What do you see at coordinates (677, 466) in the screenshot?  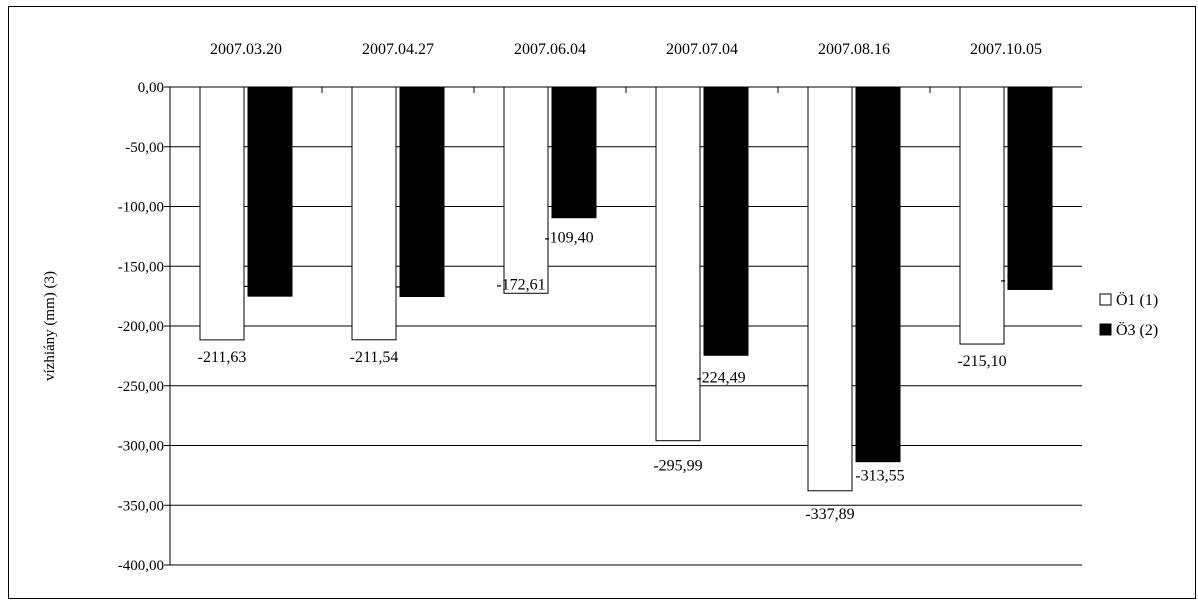 I see `data-label: -295,99` at bounding box center [677, 466].